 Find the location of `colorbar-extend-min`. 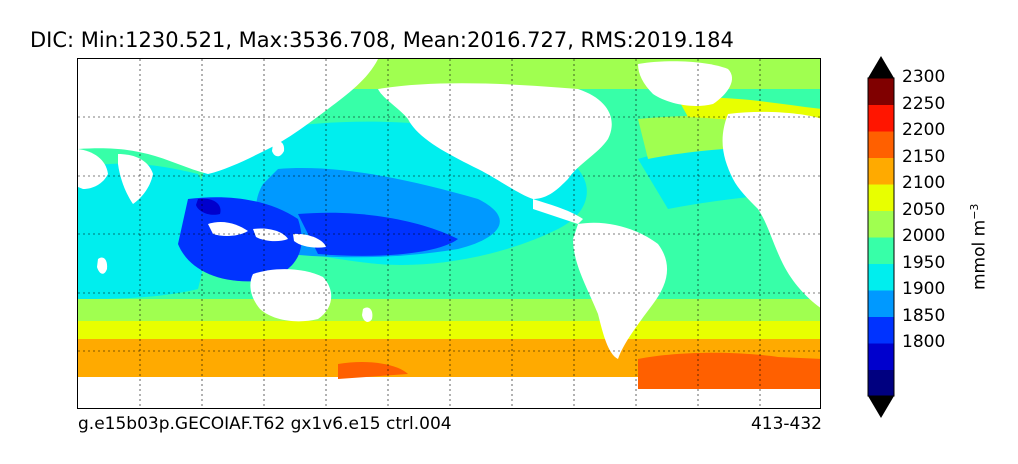

colorbar-extend-min is located at coordinates (881, 407).